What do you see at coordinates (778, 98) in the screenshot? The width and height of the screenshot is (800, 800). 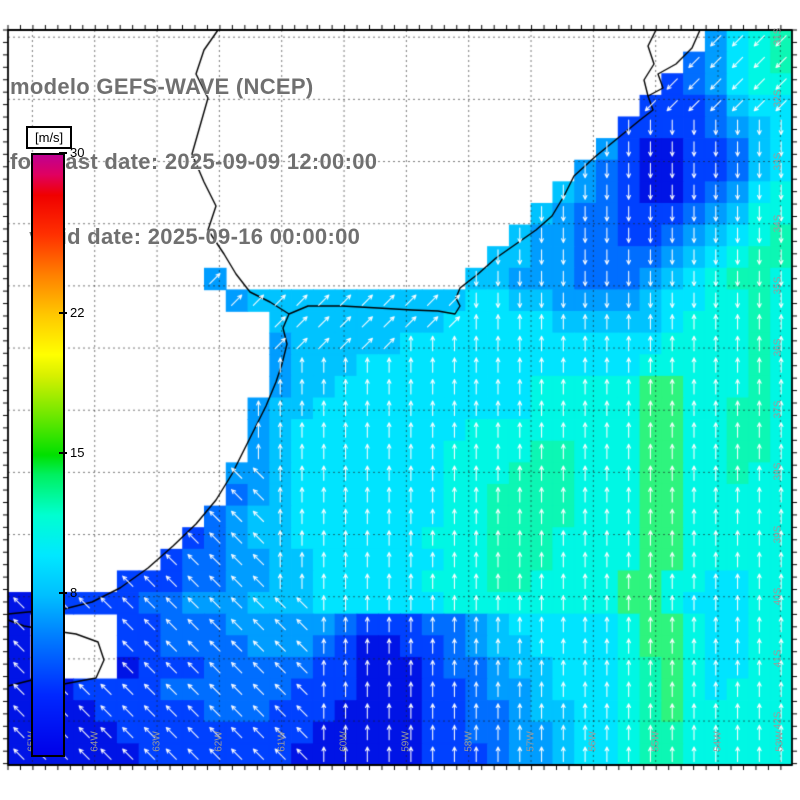 I see `lat-label: 32S` at bounding box center [778, 98].